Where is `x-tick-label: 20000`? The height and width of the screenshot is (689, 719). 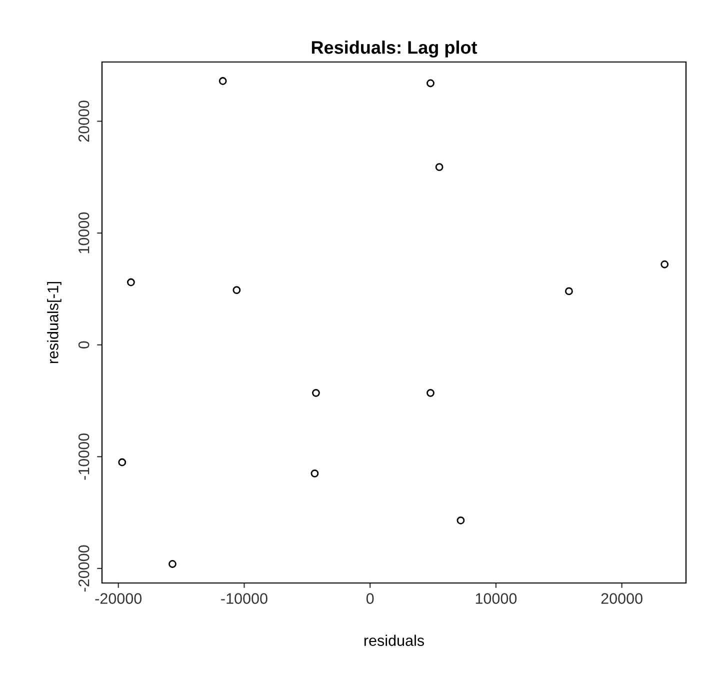
x-tick-label: 20000 is located at coordinates (621, 598).